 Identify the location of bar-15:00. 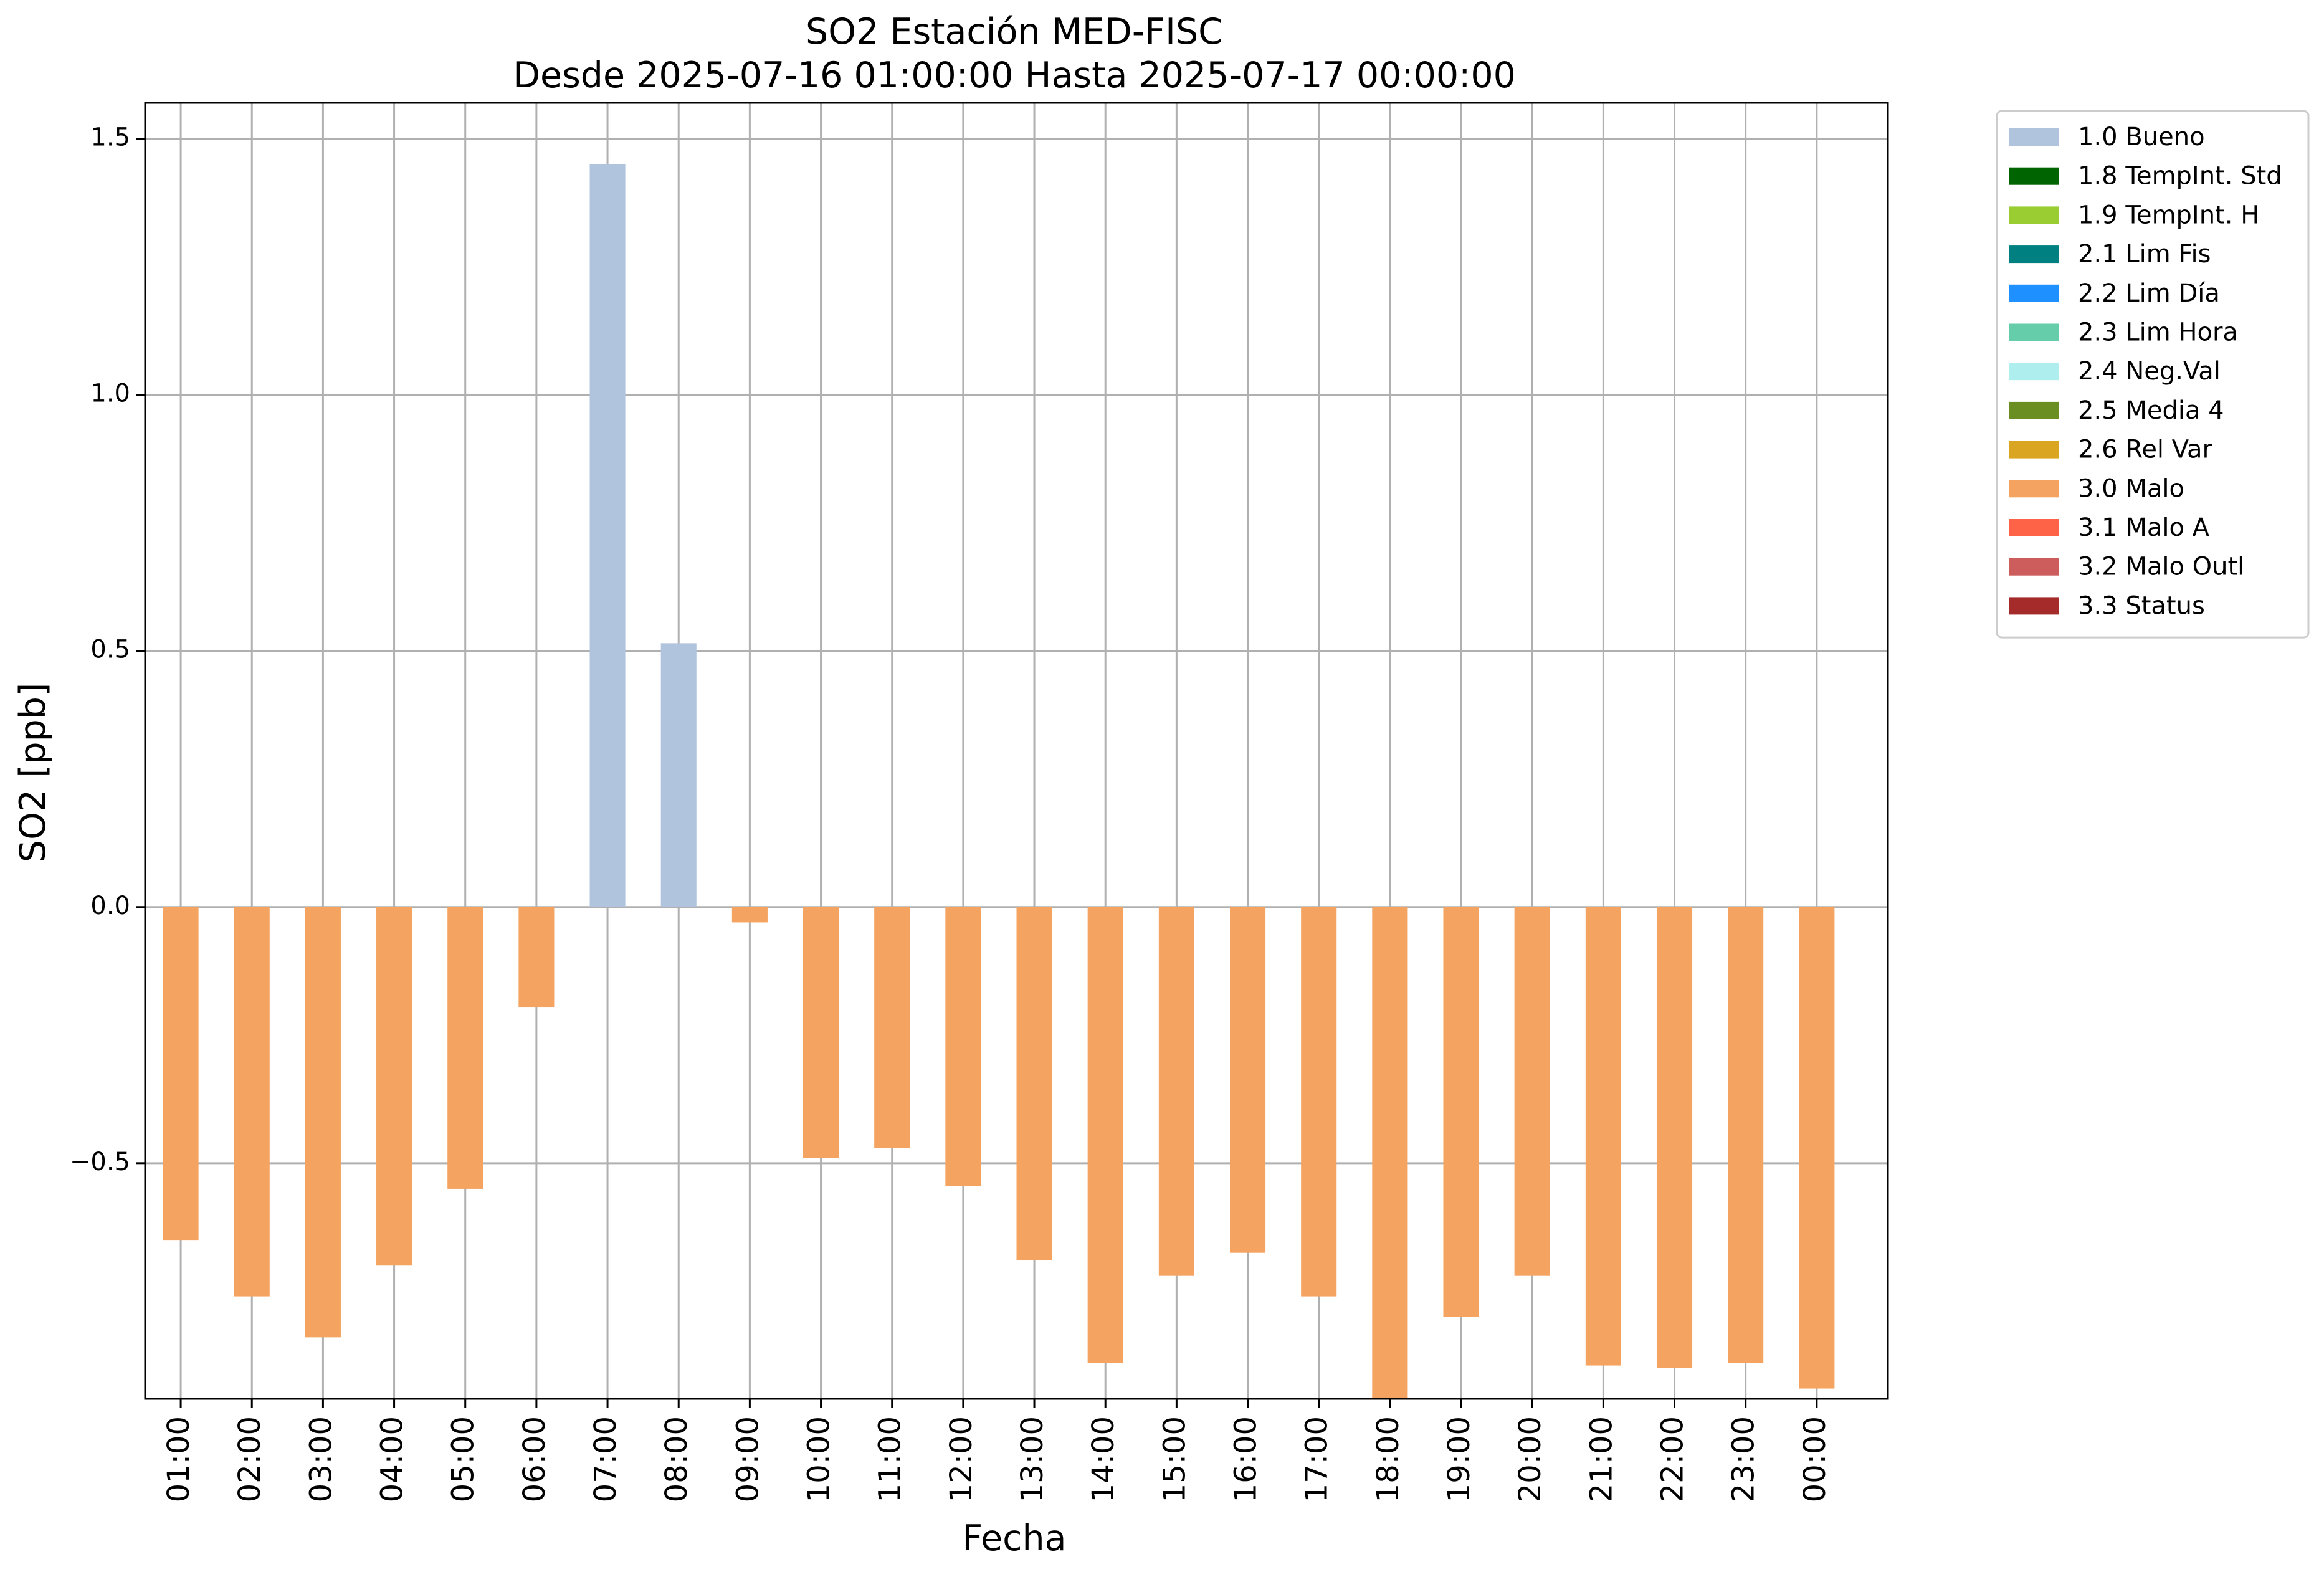
(1176, 1091).